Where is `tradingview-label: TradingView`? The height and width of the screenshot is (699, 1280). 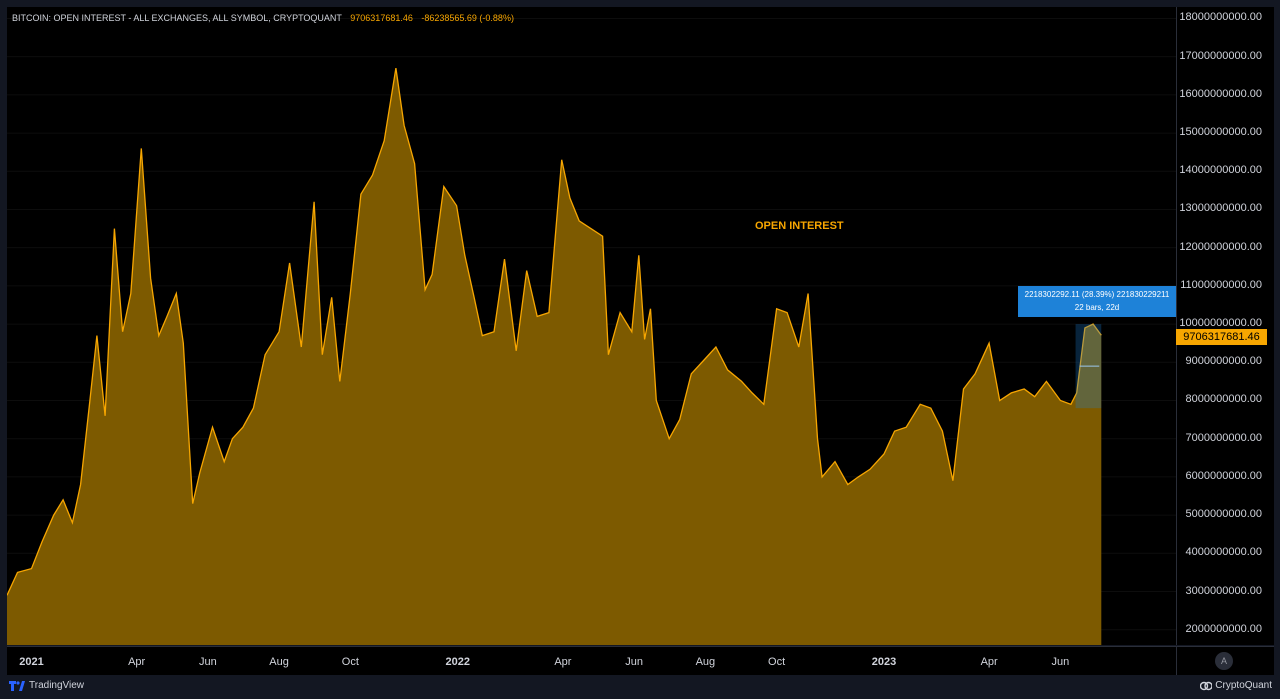
tradingview-label: TradingView is located at coordinates (57, 685).